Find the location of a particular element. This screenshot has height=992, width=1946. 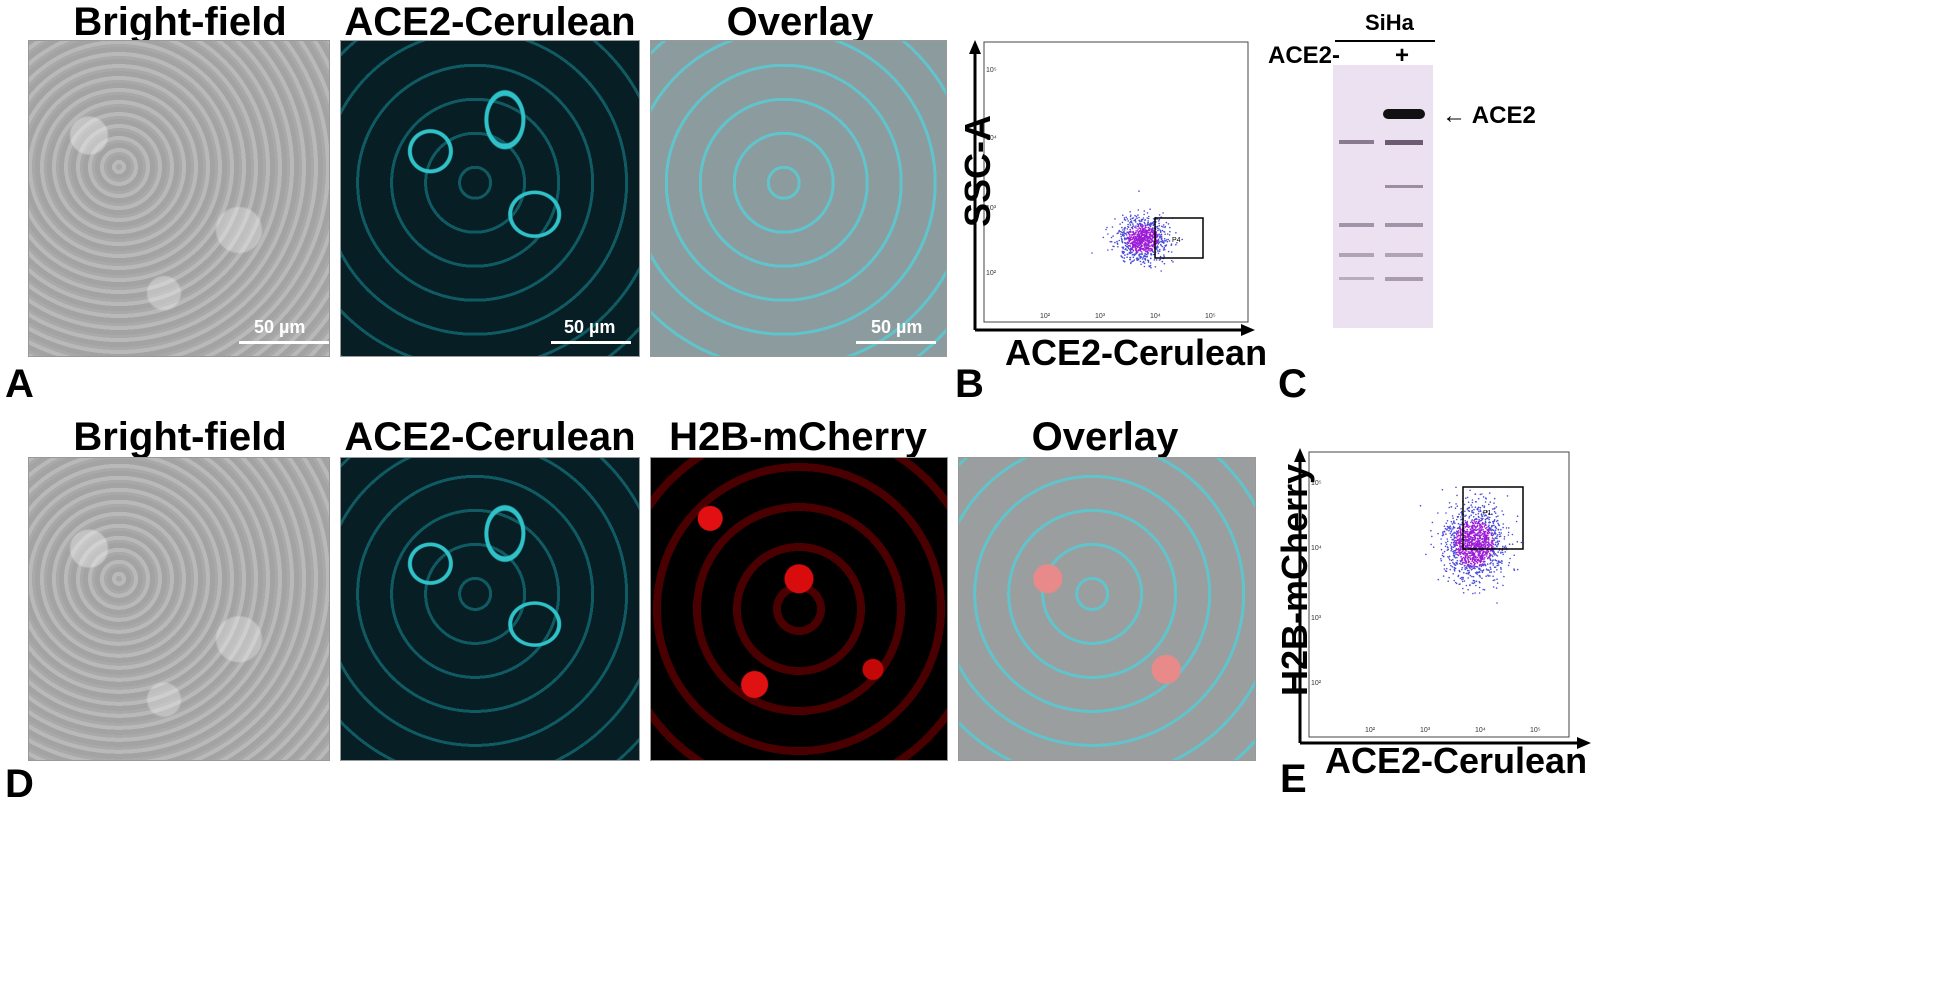

y-axis-arrow is located at coordinates (1300, 455).